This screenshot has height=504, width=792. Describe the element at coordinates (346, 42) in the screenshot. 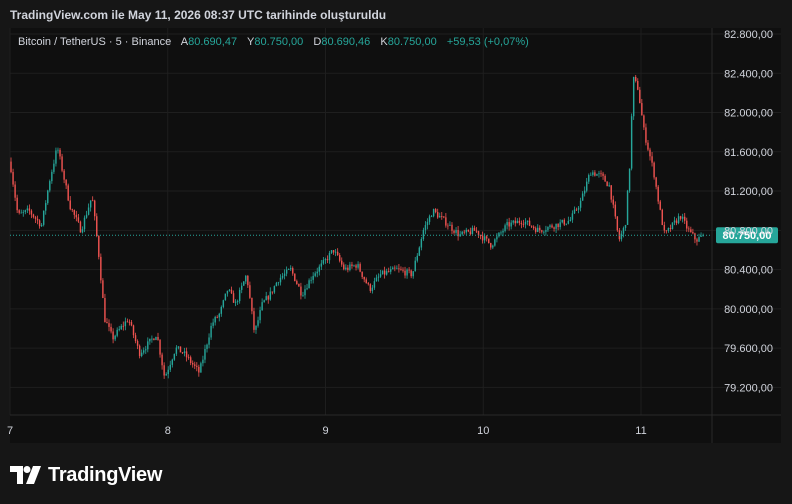

I see `legend-low-value: 80.690,46` at that location.